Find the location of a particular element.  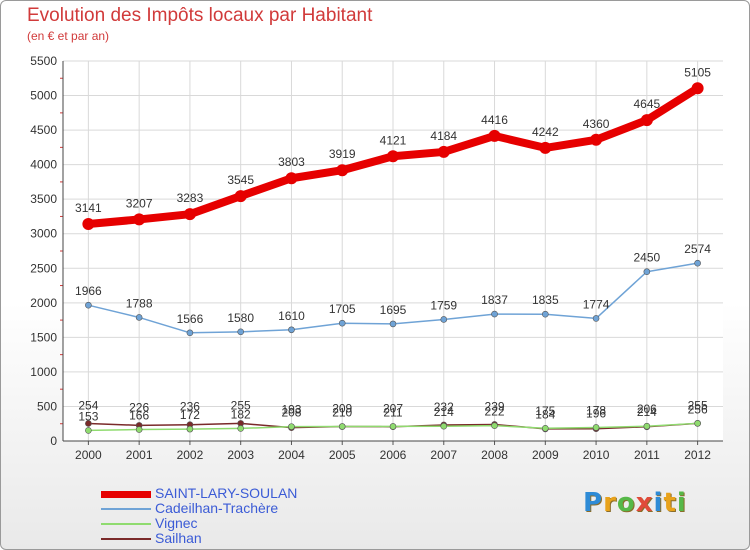

x-tick-label: 2001 is located at coordinates (139, 455).